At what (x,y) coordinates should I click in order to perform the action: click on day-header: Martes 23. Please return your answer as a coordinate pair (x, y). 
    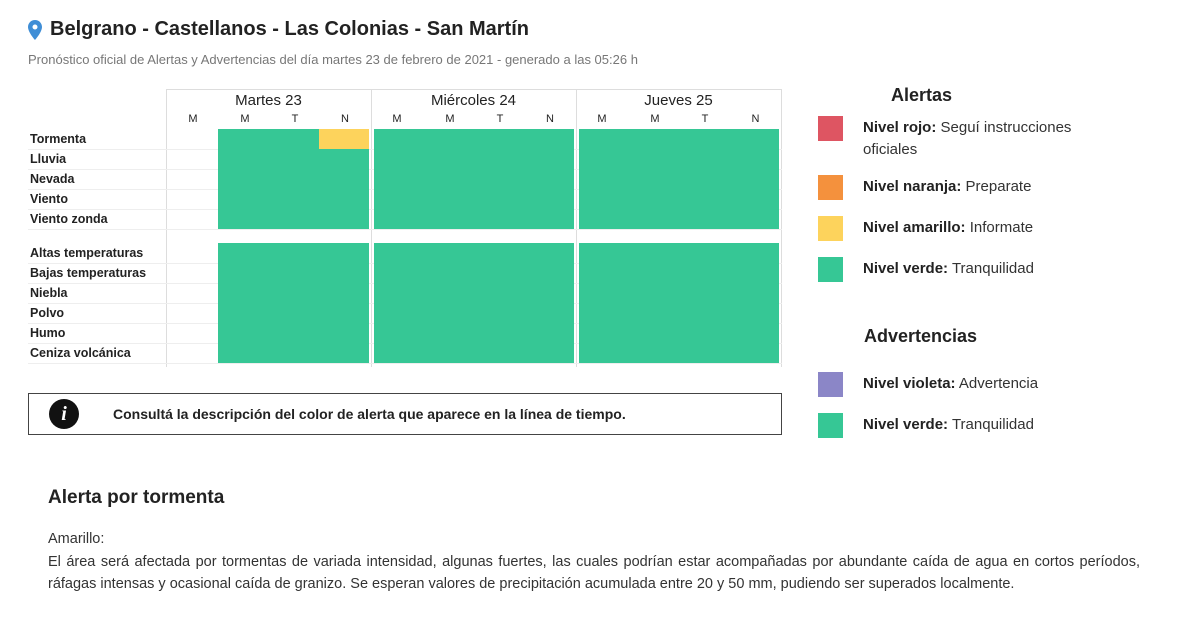
    Looking at the image, I should click on (268, 100).